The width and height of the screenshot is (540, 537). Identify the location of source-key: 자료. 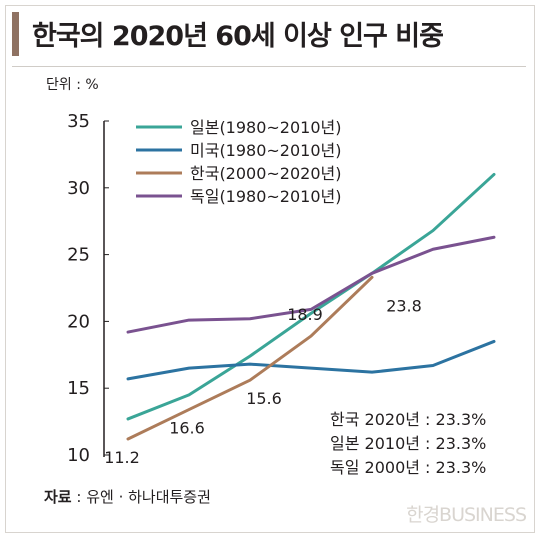
(58, 497).